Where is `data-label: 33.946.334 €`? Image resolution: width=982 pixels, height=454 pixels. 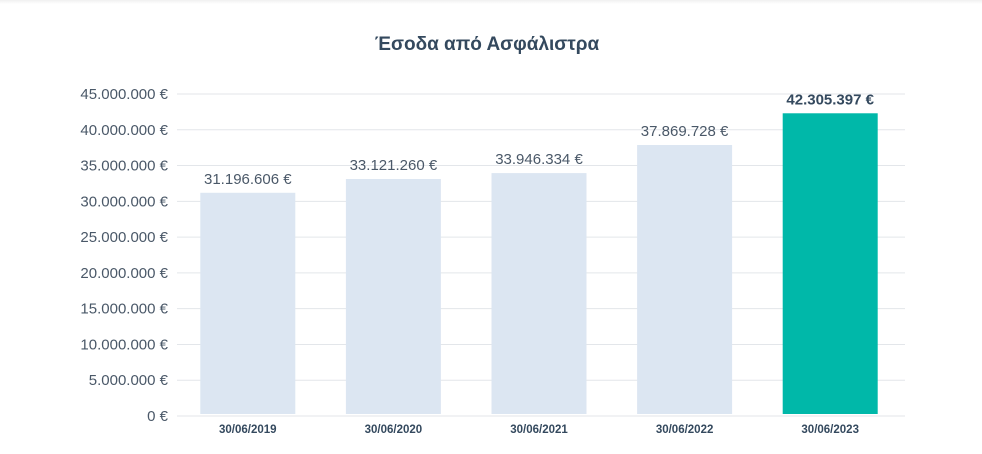
data-label: 33.946.334 € is located at coordinates (539, 159).